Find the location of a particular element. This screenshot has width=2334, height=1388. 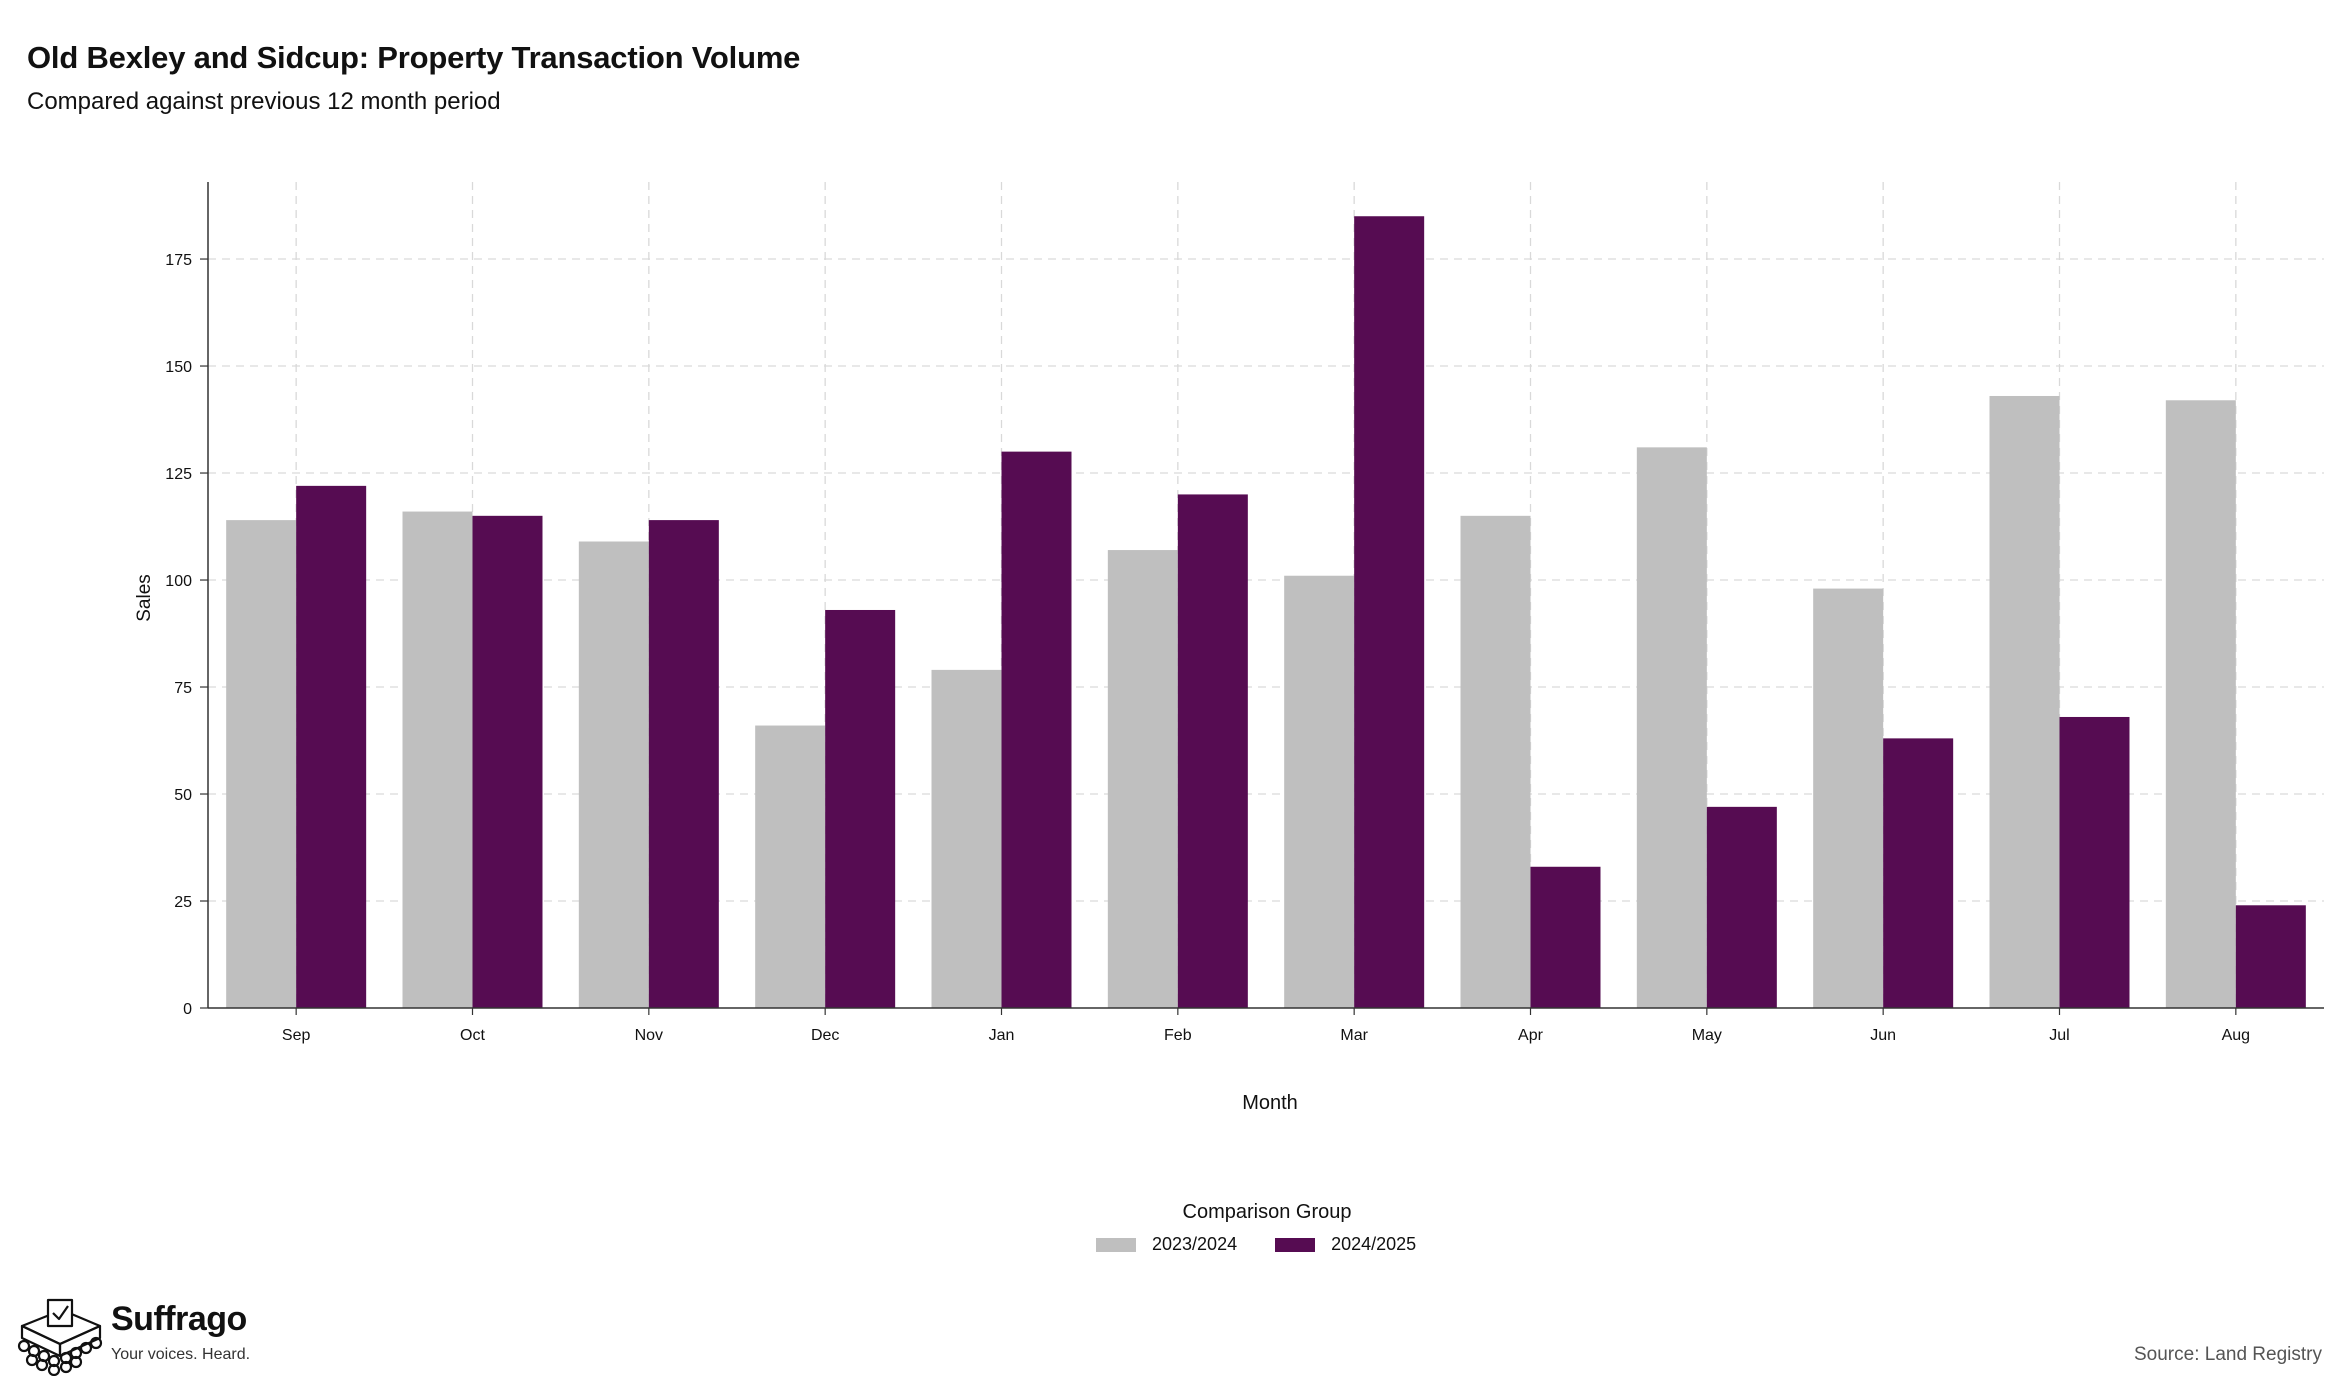

y-tick-label: 0 is located at coordinates (187, 1009).